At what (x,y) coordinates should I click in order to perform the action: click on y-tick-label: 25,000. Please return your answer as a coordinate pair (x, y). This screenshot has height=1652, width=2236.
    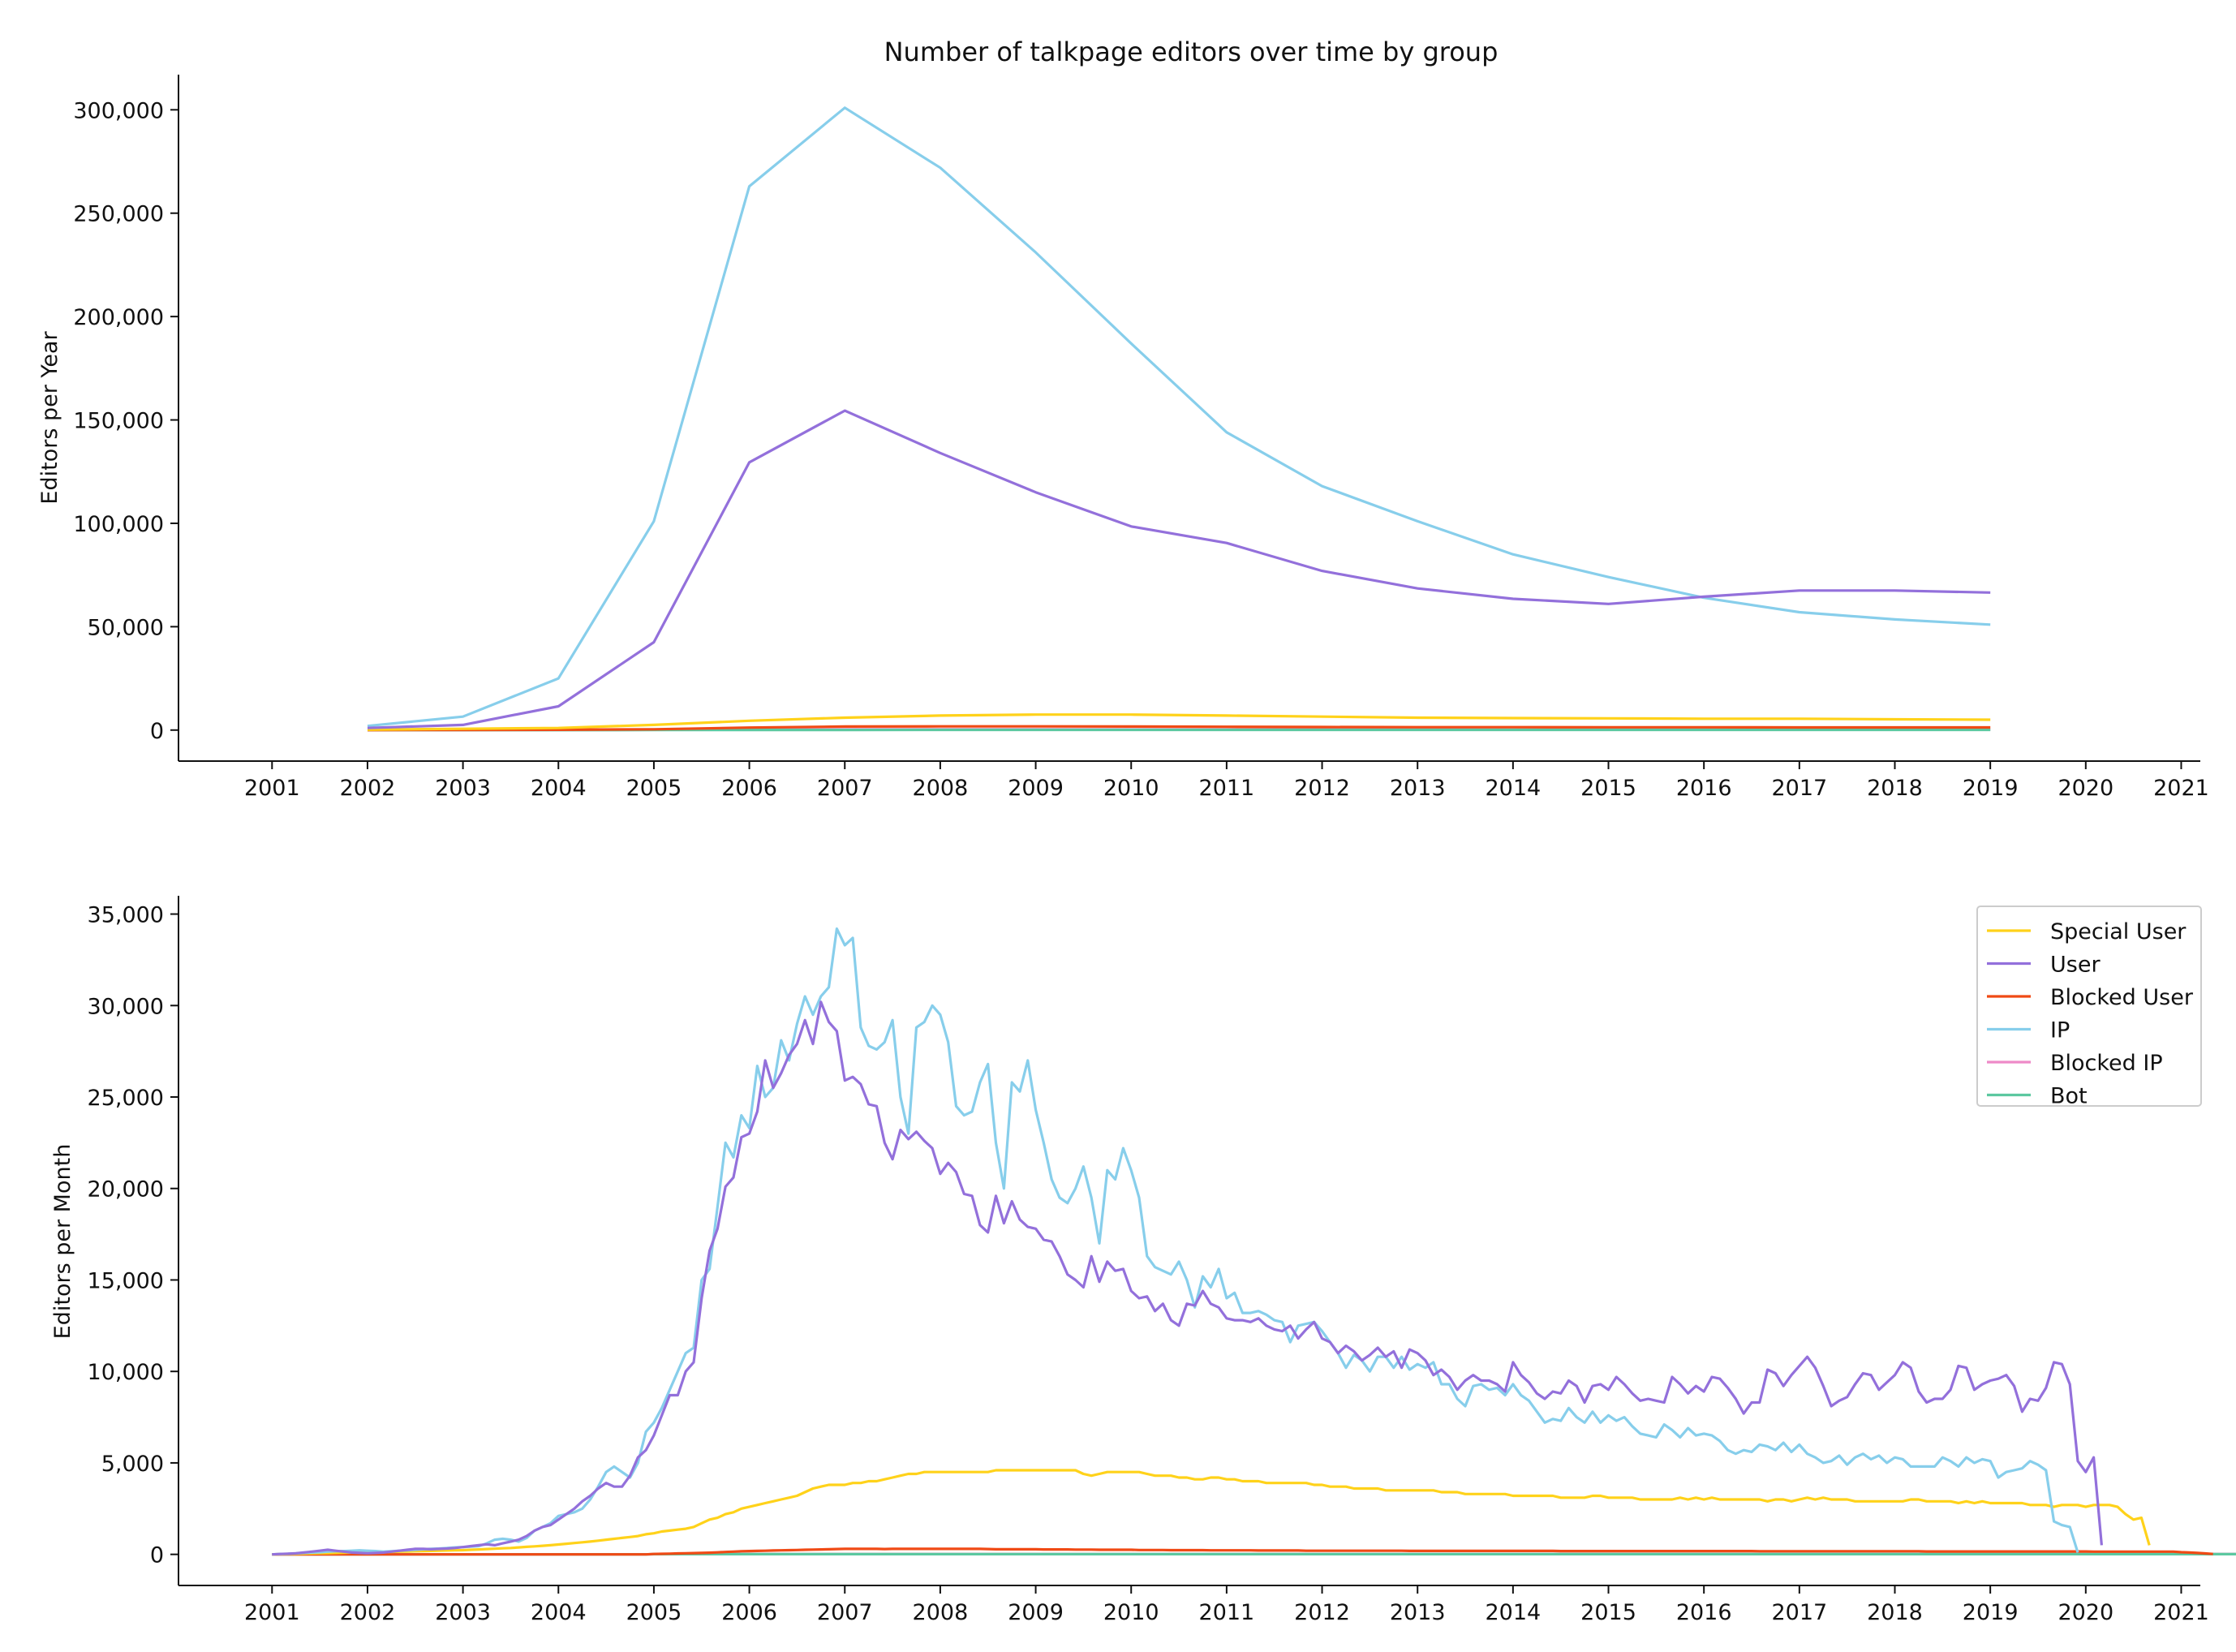
    Looking at the image, I should click on (126, 1098).